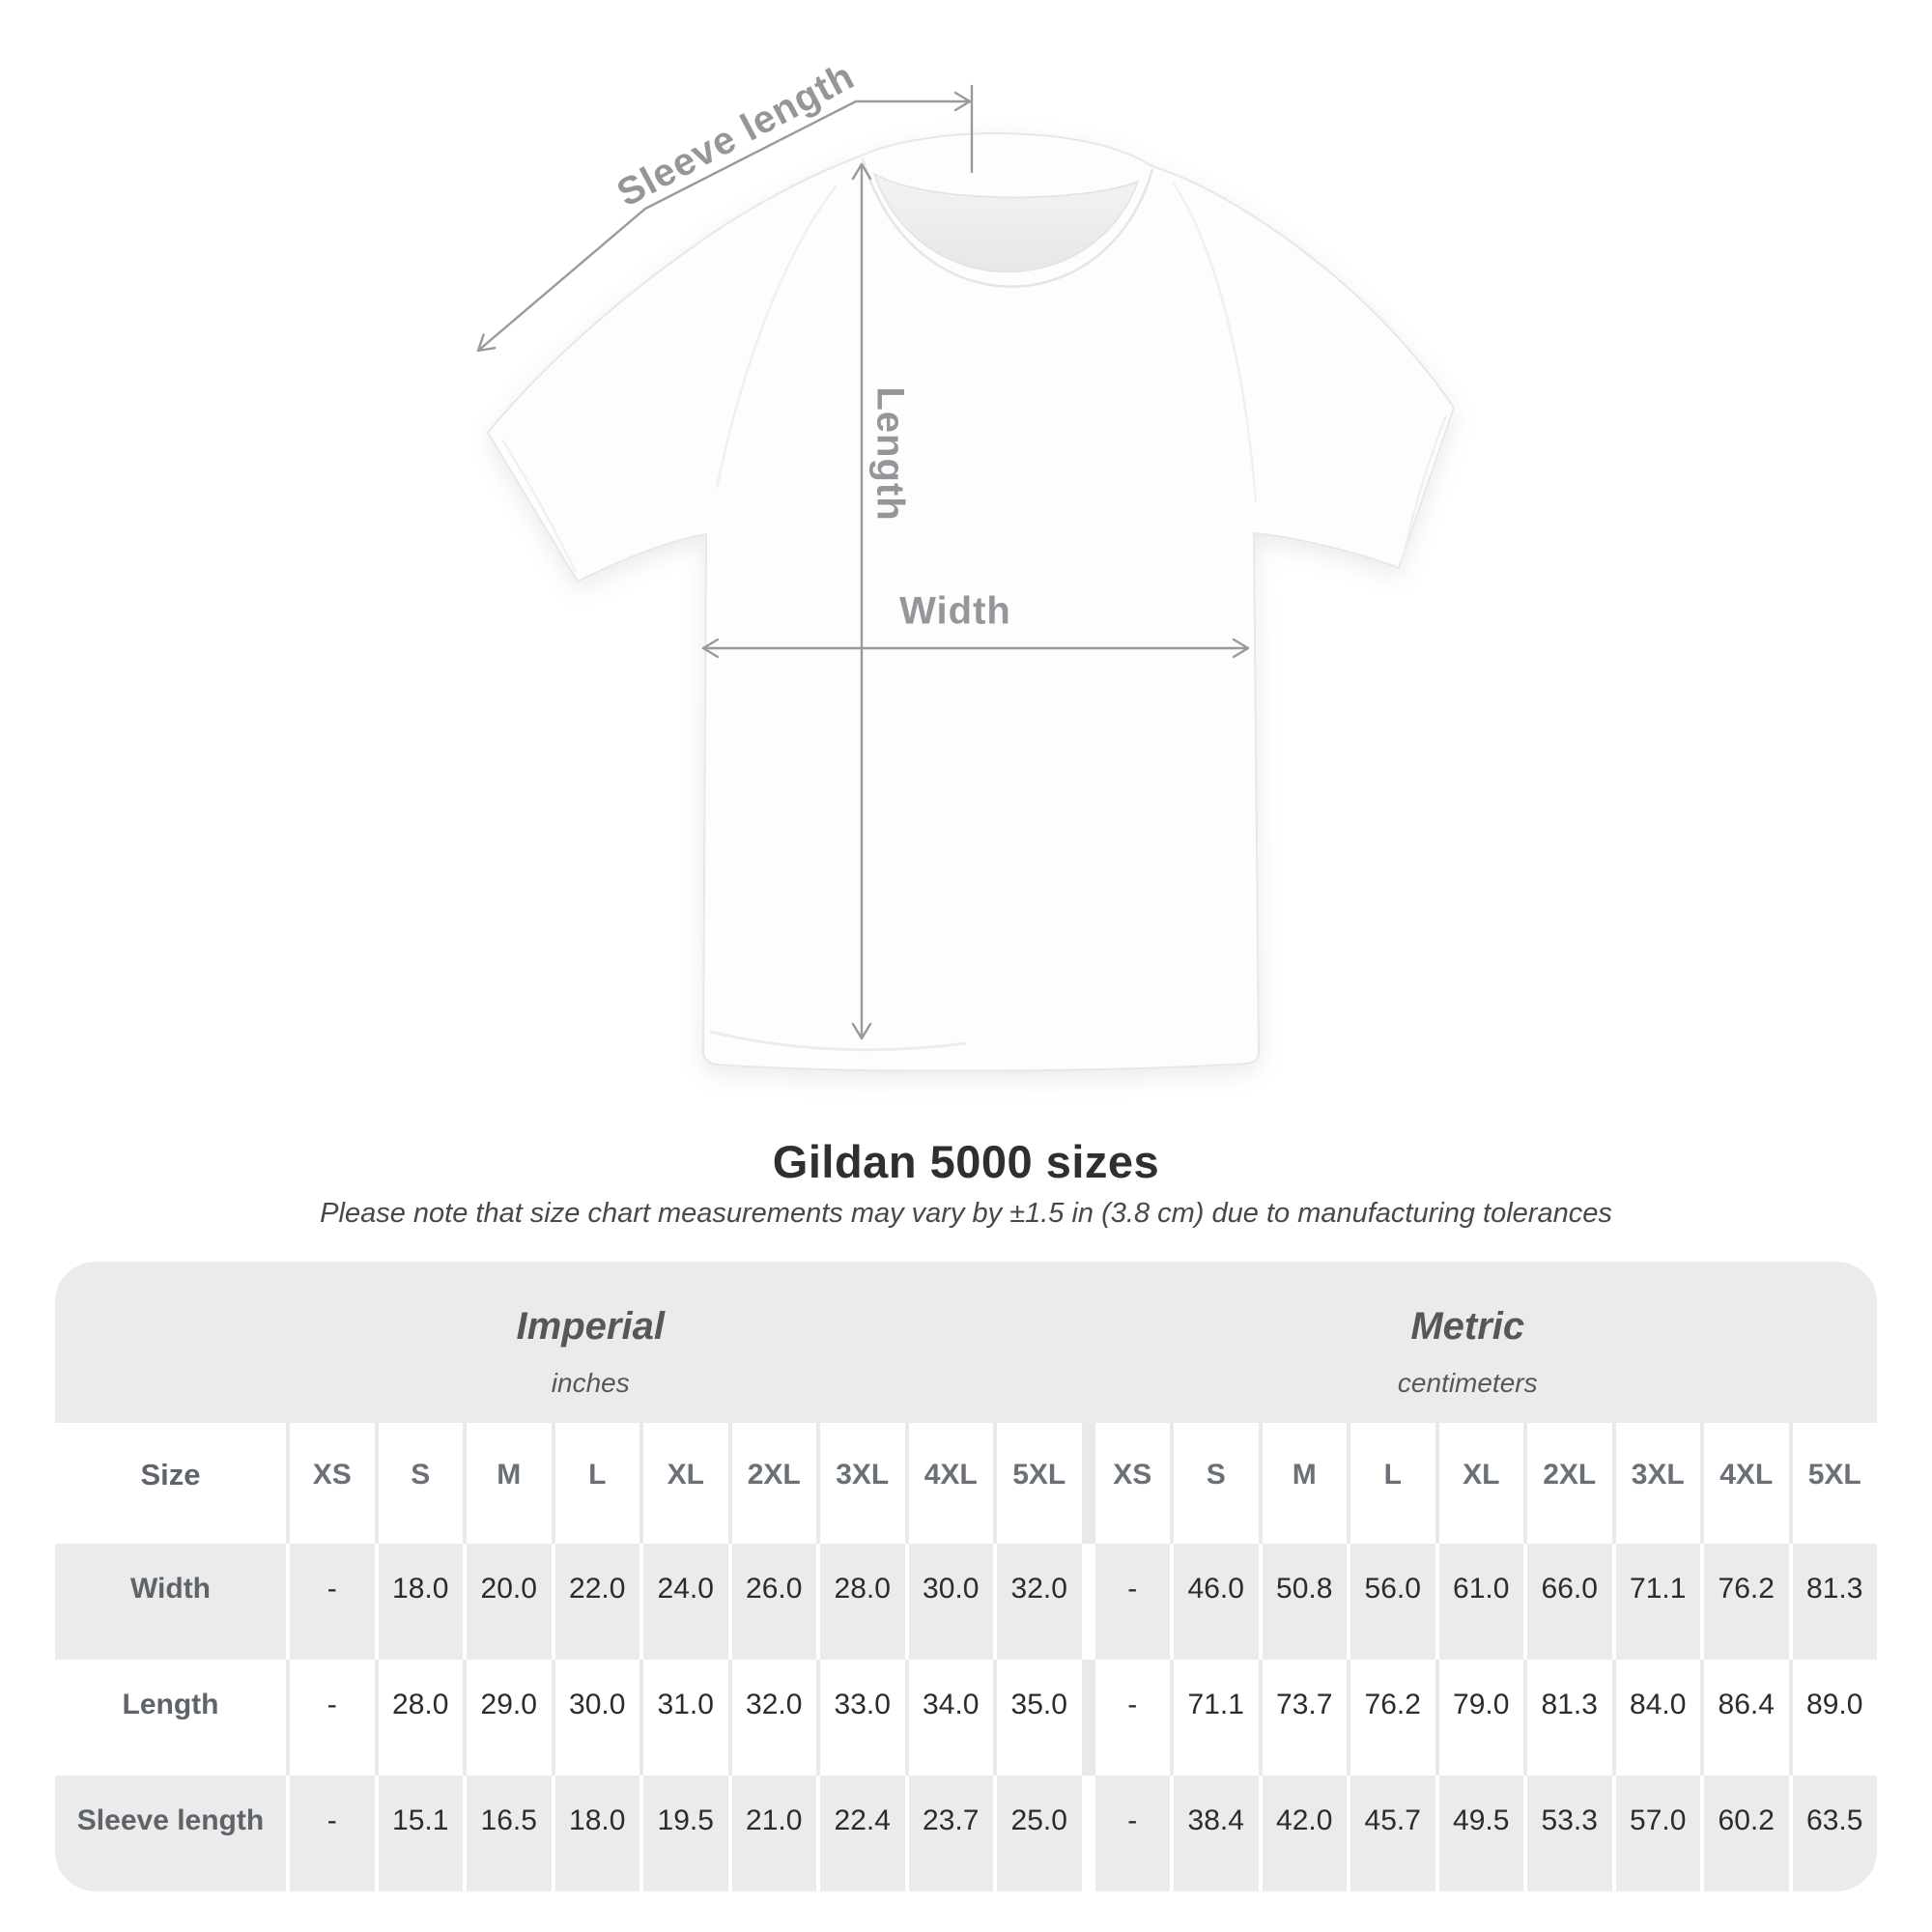 The height and width of the screenshot is (1932, 1932). Describe the element at coordinates (1424, 487) in the screenshot. I see `sleeve-fold-right` at that location.